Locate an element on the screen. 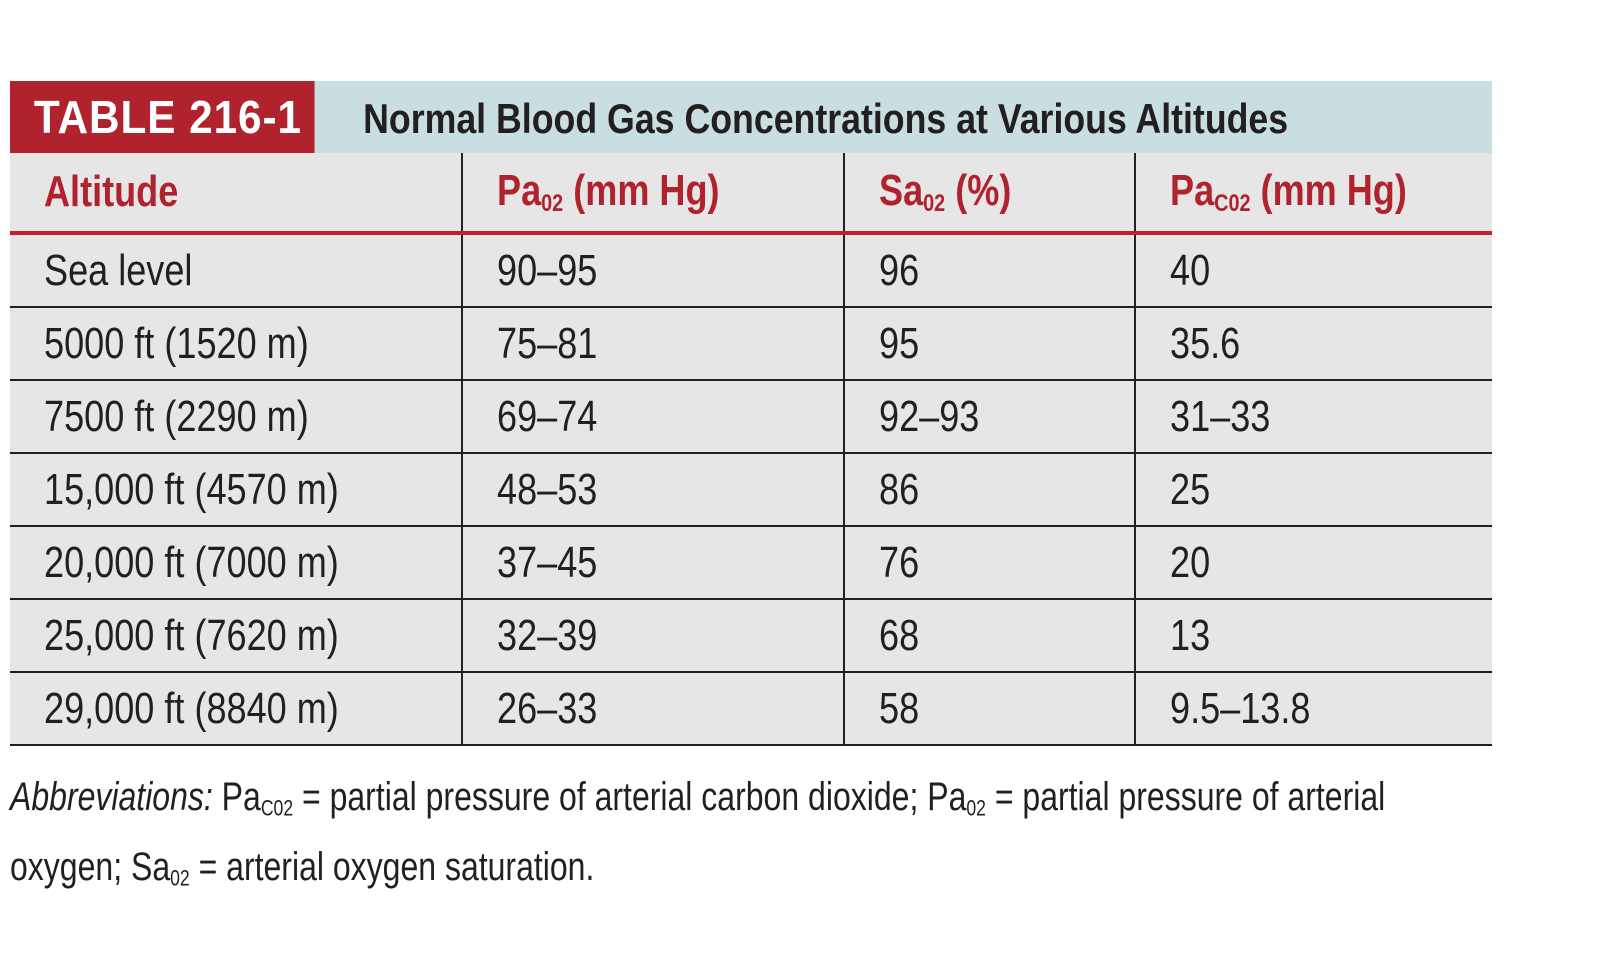 Image resolution: width=1600 pixels, height=978 pixels. column-header-paco2: PaC02 (mm Hg) is located at coordinates (1313, 194).